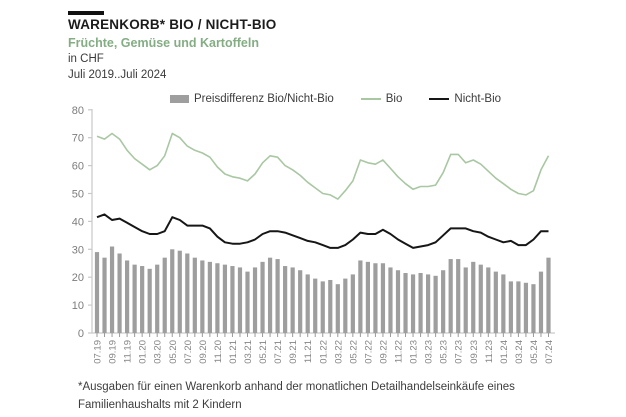 Image resolution: width=626 pixels, height=417 pixels. Describe the element at coordinates (308, 351) in the screenshot. I see `x-tick-label: 11.21` at that location.